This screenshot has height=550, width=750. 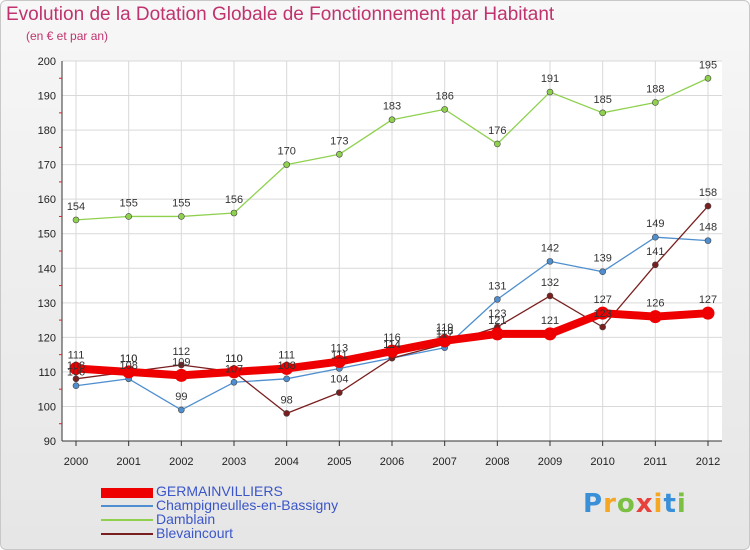 What do you see at coordinates (219, 491) in the screenshot?
I see `legend-label: GERMAINVILLIERS` at bounding box center [219, 491].